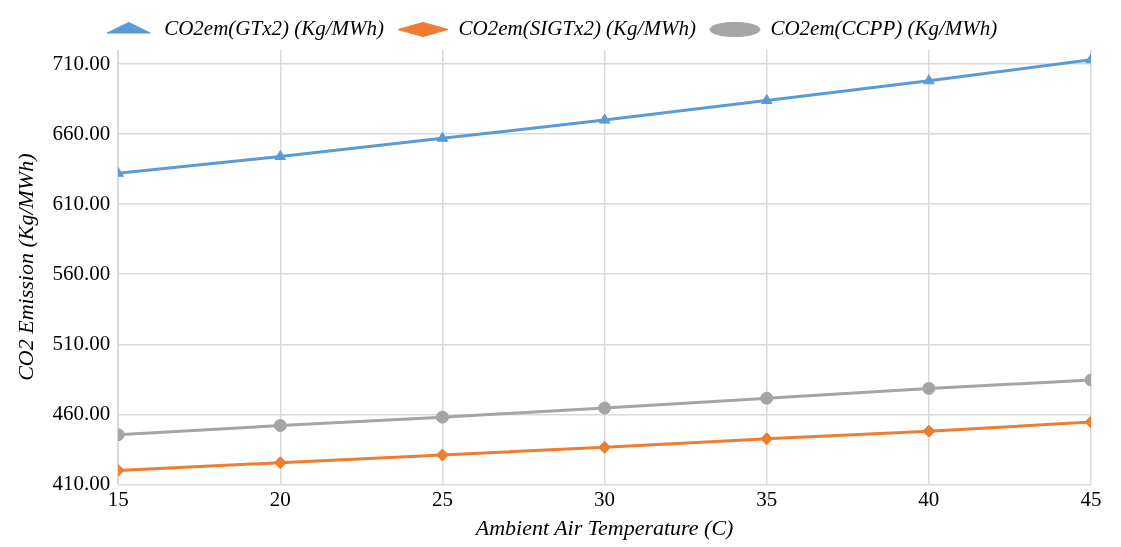 This screenshot has height=547, width=1121. What do you see at coordinates (884, 28) in the screenshot?
I see `legend-label: CO2em(CCPP) (Kg/MWh)` at bounding box center [884, 28].